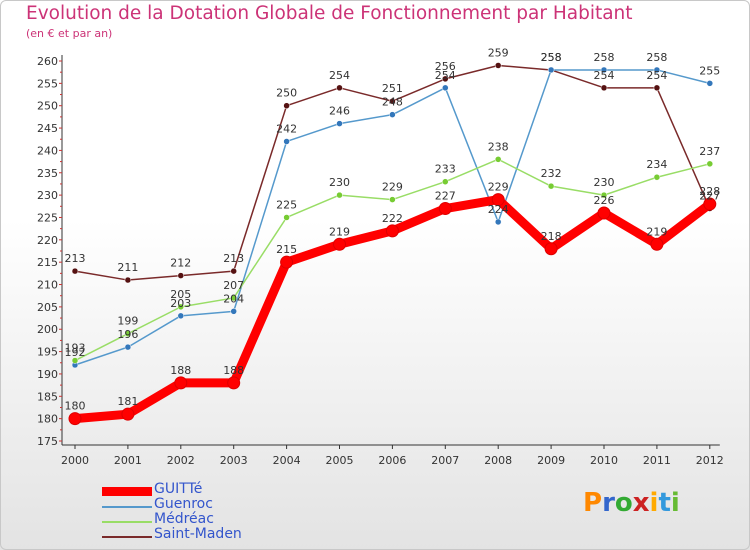  I want to click on data-label-2: 230, so click(604, 182).